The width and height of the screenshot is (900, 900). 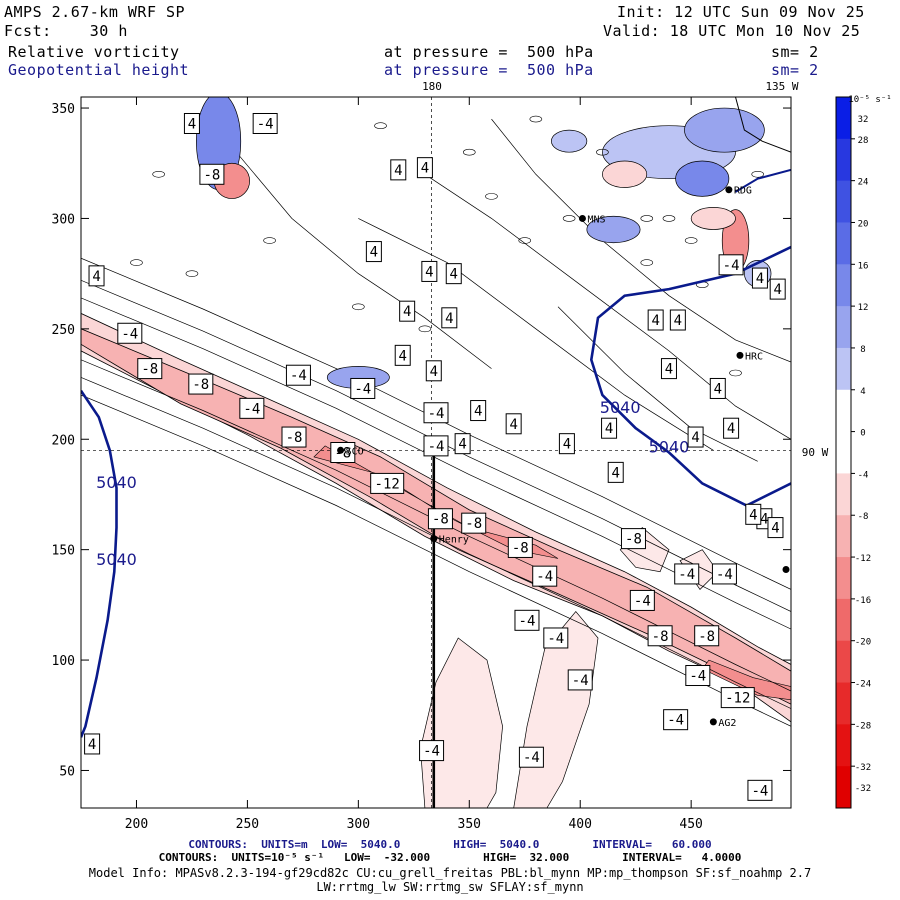 What do you see at coordinates (863, 517) in the screenshot?
I see `colorbar-tick-label: -8` at bounding box center [863, 517].